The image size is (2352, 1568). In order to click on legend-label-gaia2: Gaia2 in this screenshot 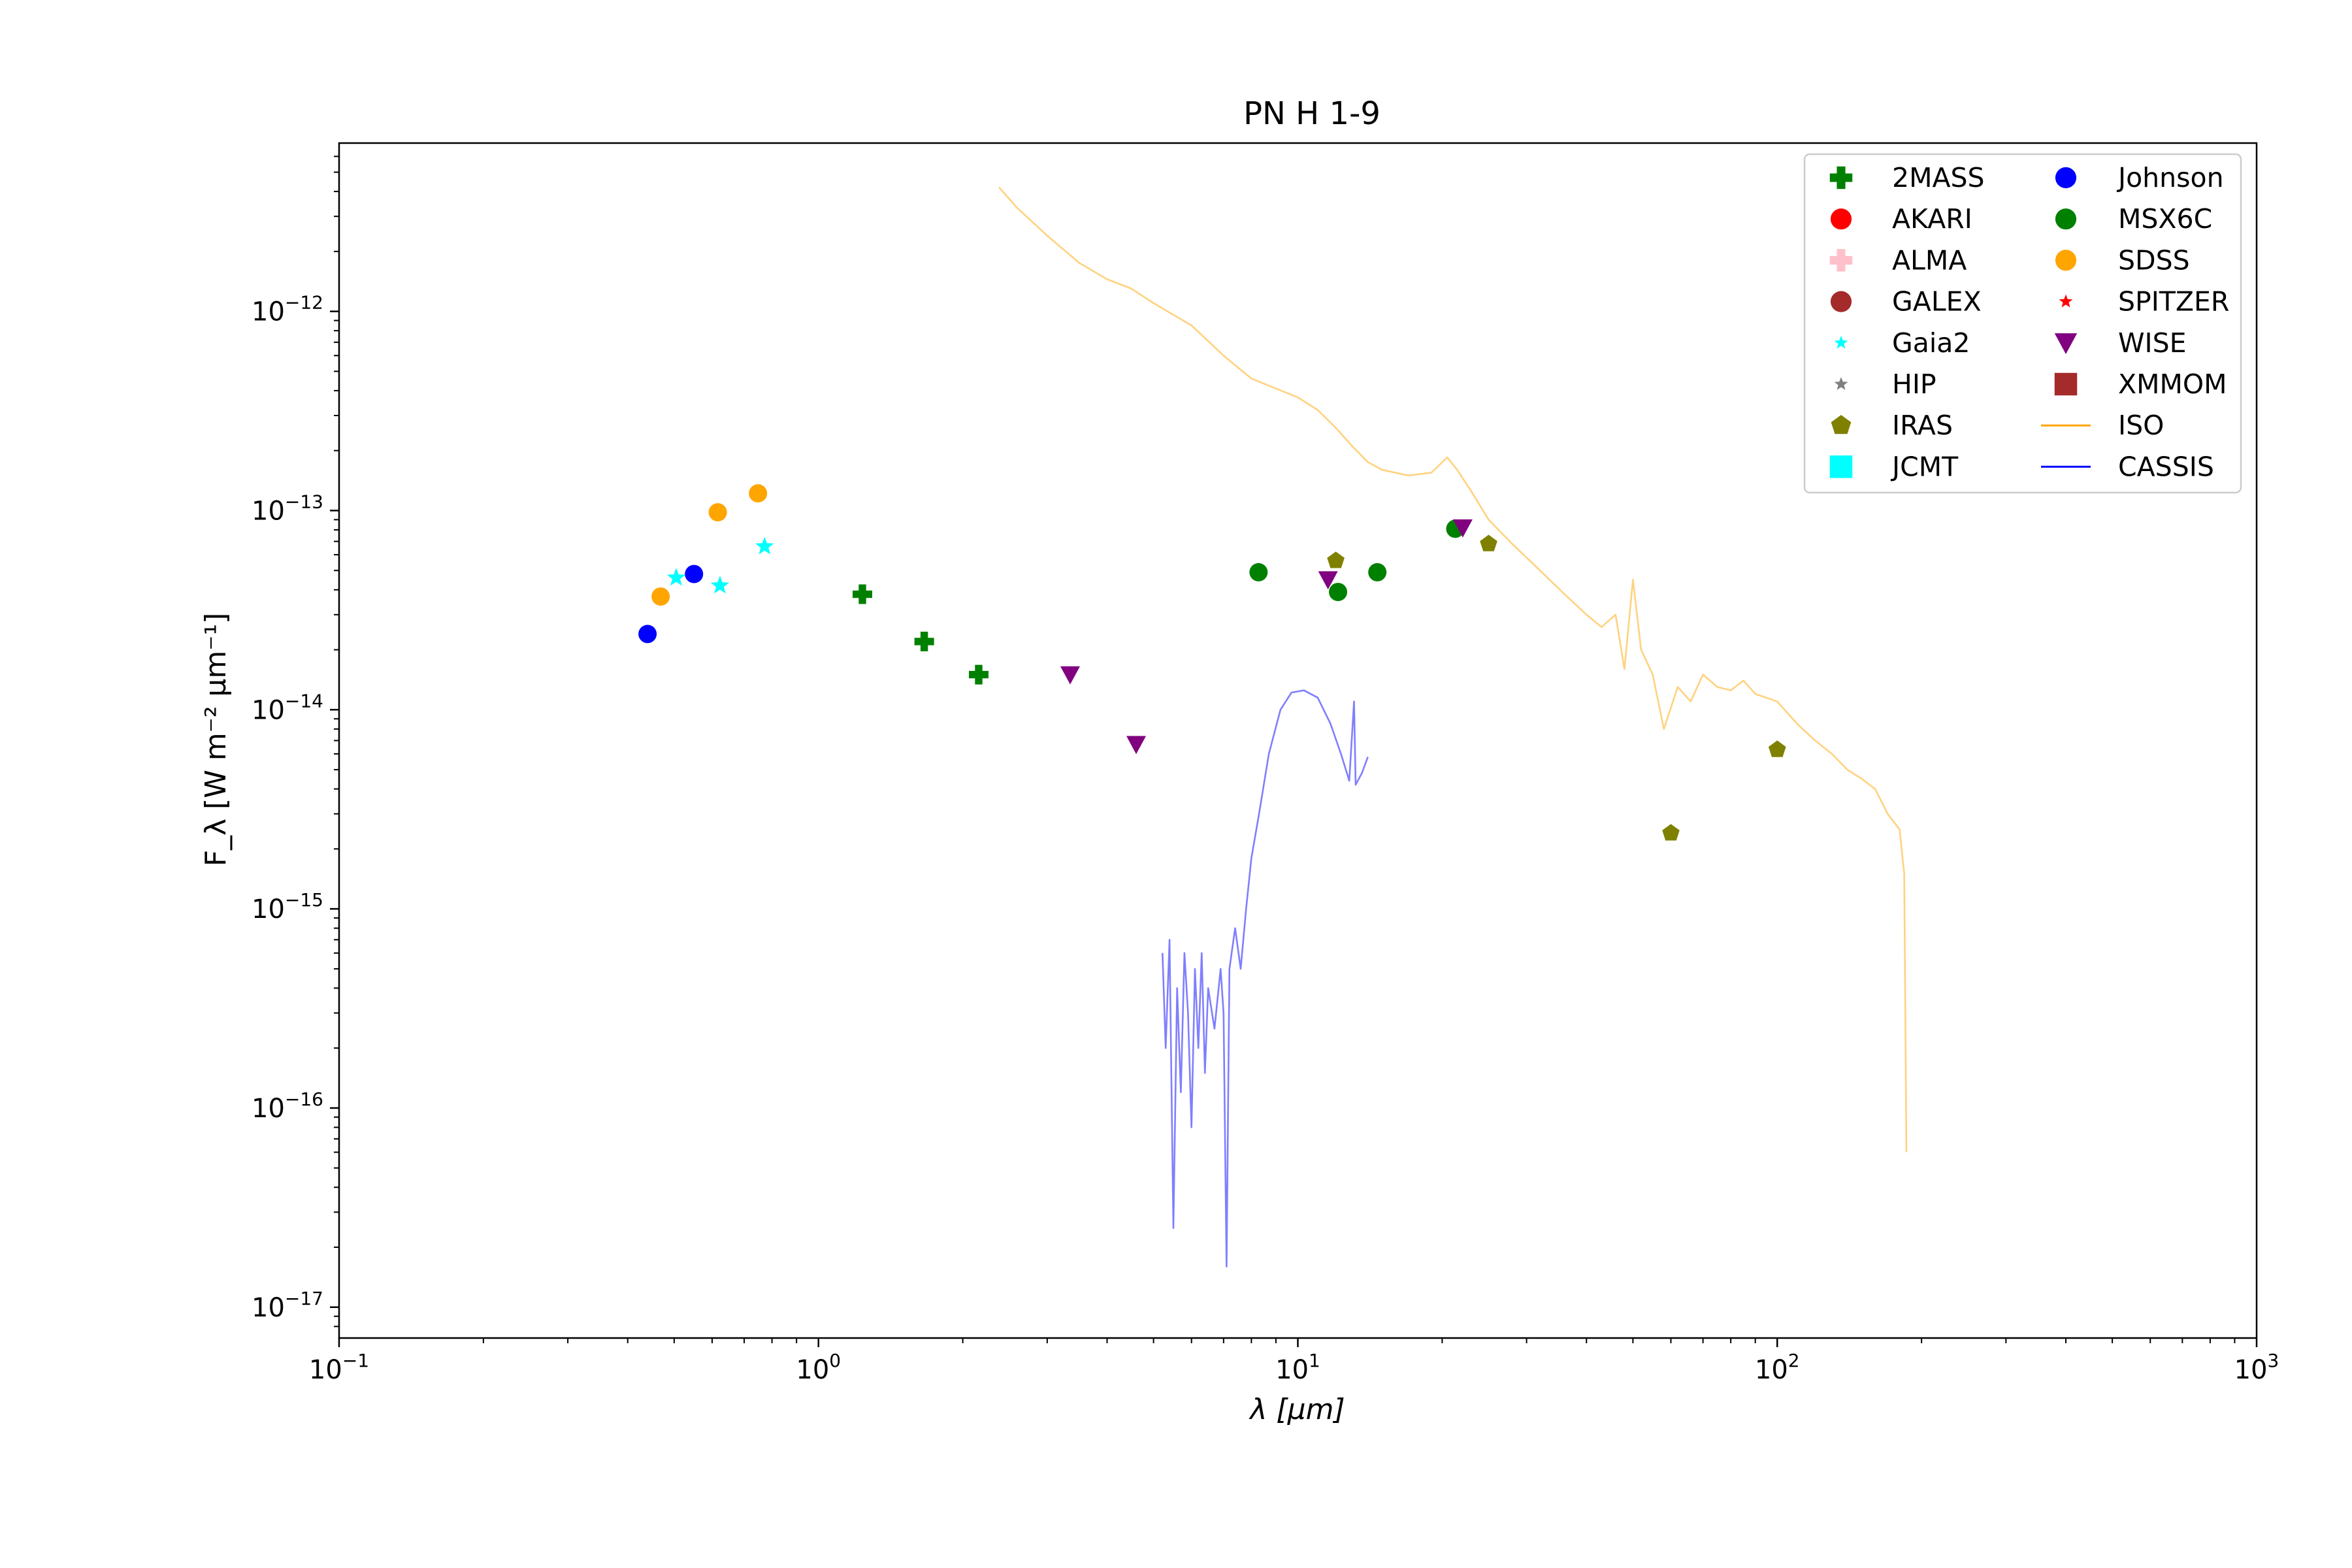, I will do `click(1931, 343)`.